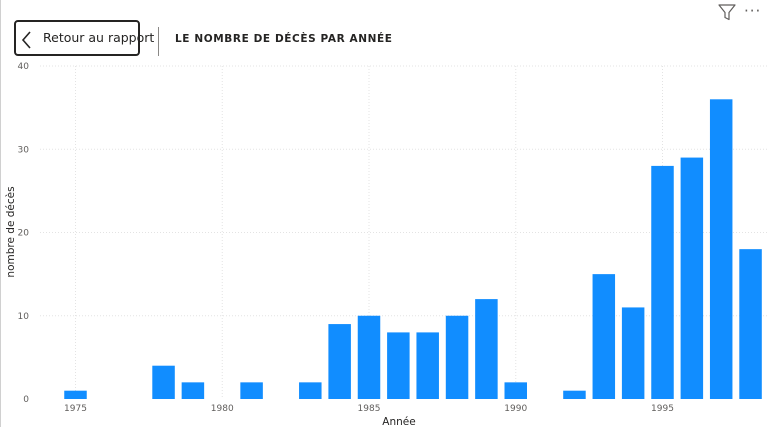  What do you see at coordinates (11, 231) in the screenshot?
I see `y-axis-title: nombre de décès` at bounding box center [11, 231].